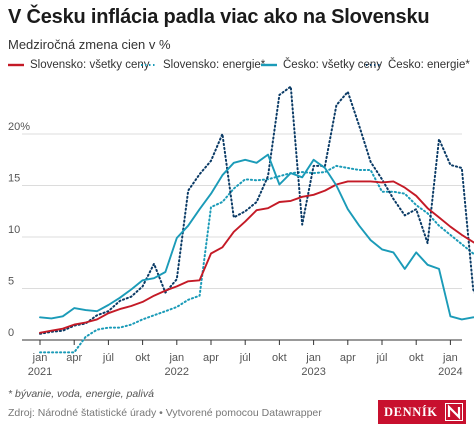  I want to click on x-tick-year-label: 2022, so click(177, 372).